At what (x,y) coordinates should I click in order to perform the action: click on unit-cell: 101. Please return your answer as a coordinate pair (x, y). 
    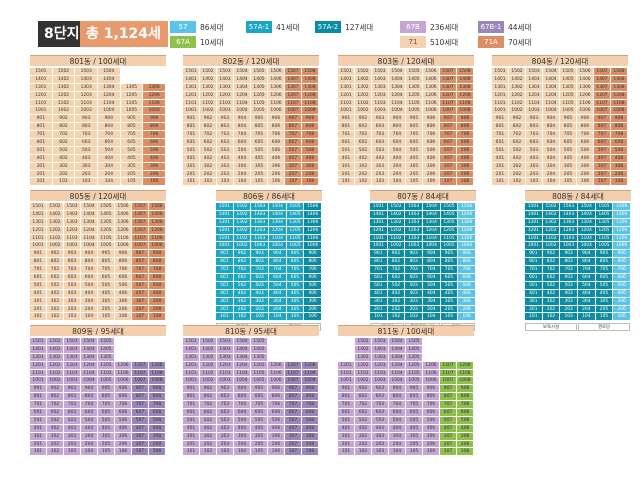
    Looking at the image, I should click on (38, 452).